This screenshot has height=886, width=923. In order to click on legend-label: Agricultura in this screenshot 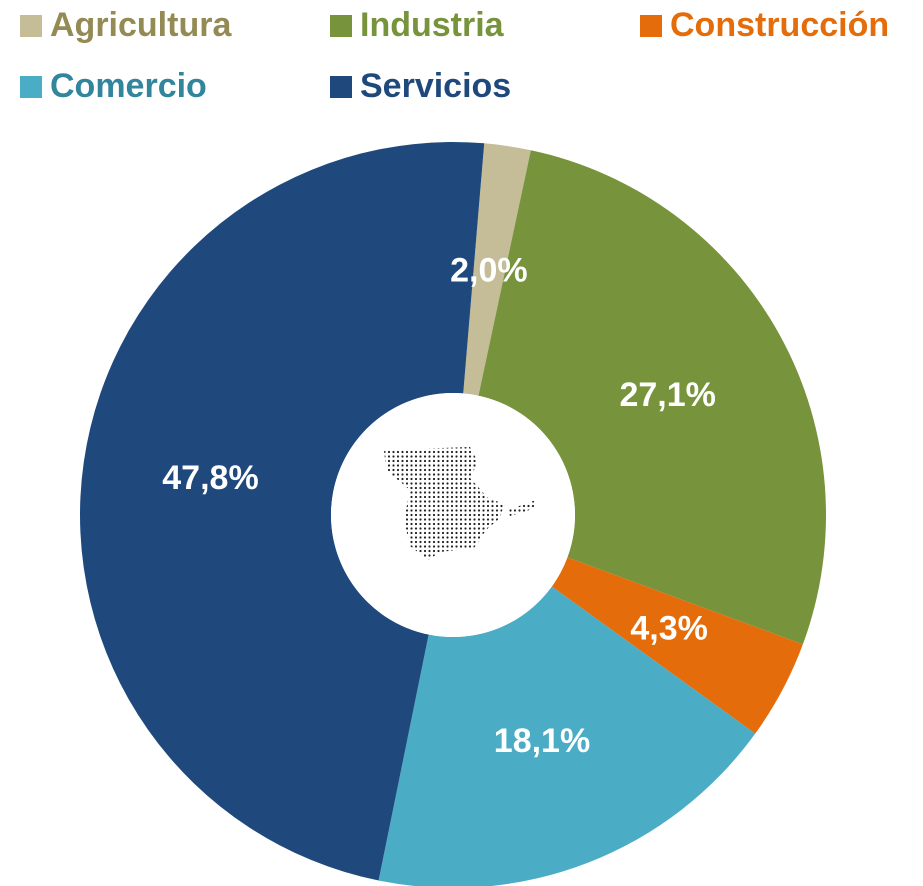, I will do `click(141, 25)`.